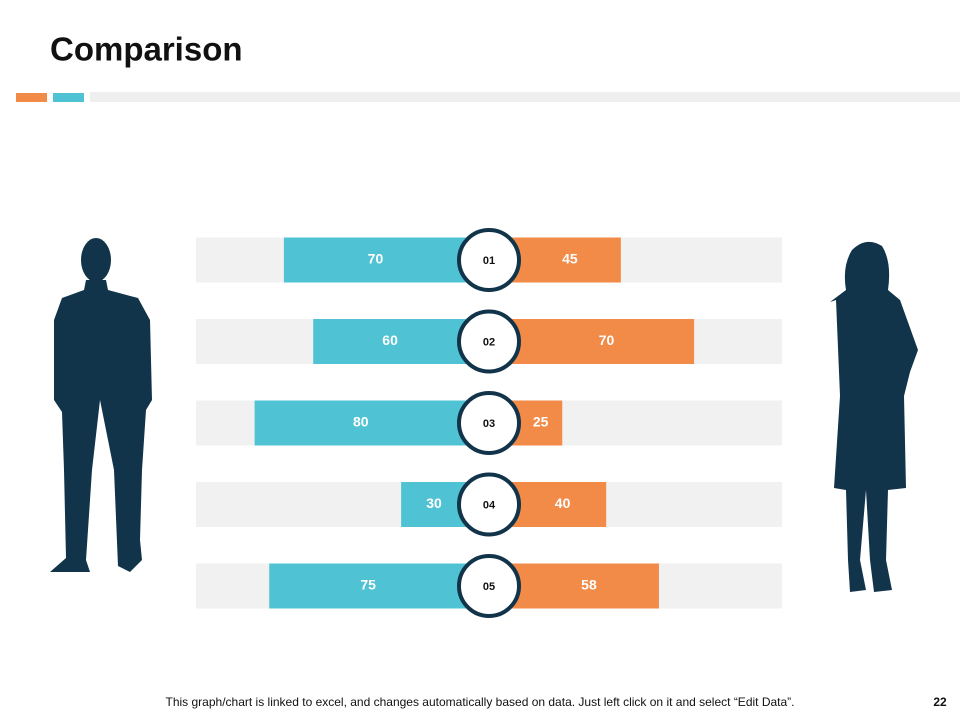  I want to click on value-label: 25, so click(541, 422).